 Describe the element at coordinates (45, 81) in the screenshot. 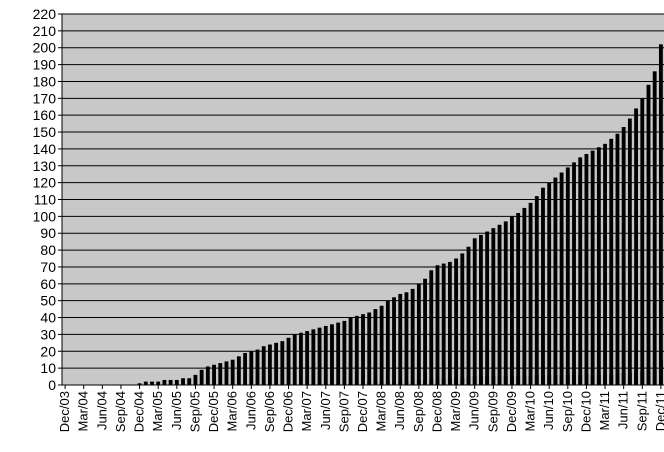

I see `y-tick-label: 180` at that location.